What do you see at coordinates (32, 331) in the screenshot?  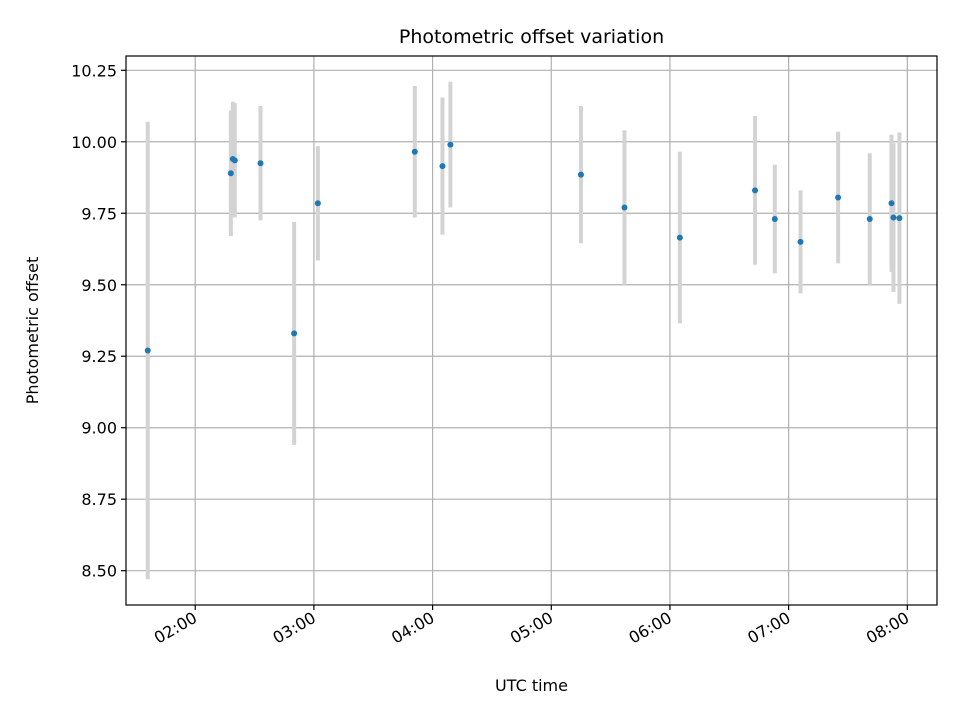 I see `y-axis-title: Photometric offset` at bounding box center [32, 331].